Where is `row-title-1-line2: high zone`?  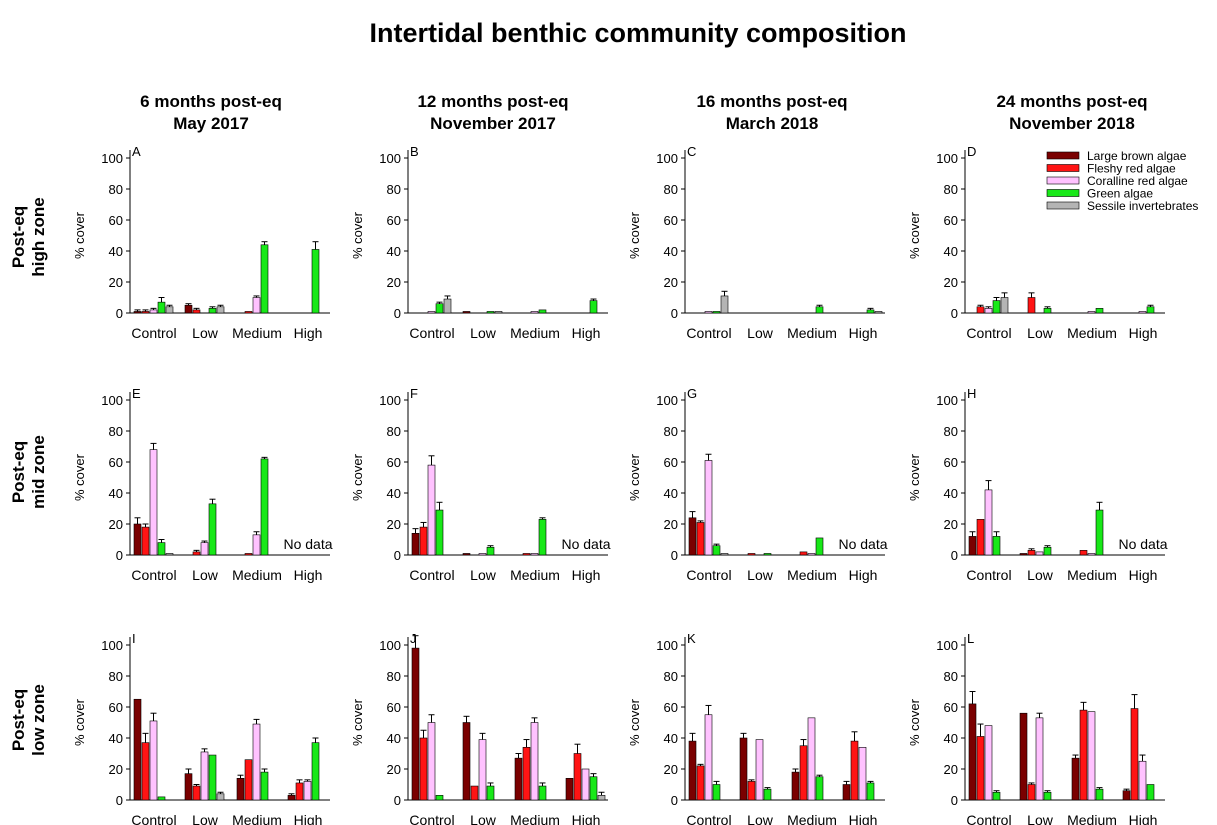
row-title-1-line2: high zone is located at coordinates (38, 236).